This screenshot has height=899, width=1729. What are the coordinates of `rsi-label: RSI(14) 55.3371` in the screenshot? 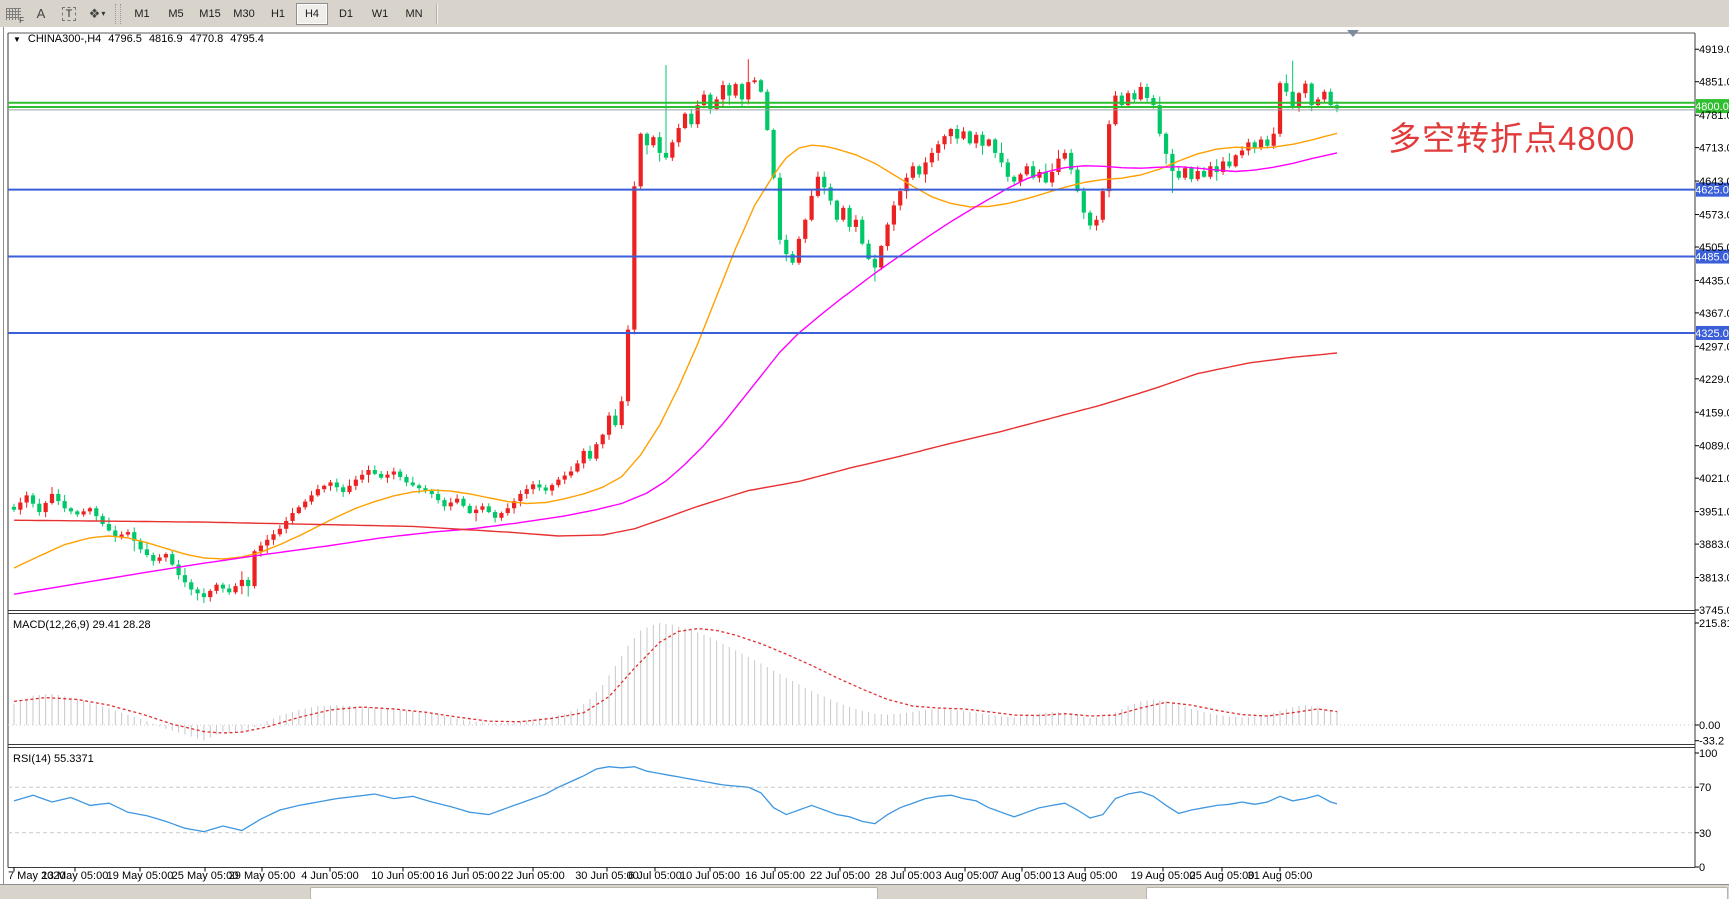 It's located at (53, 759).